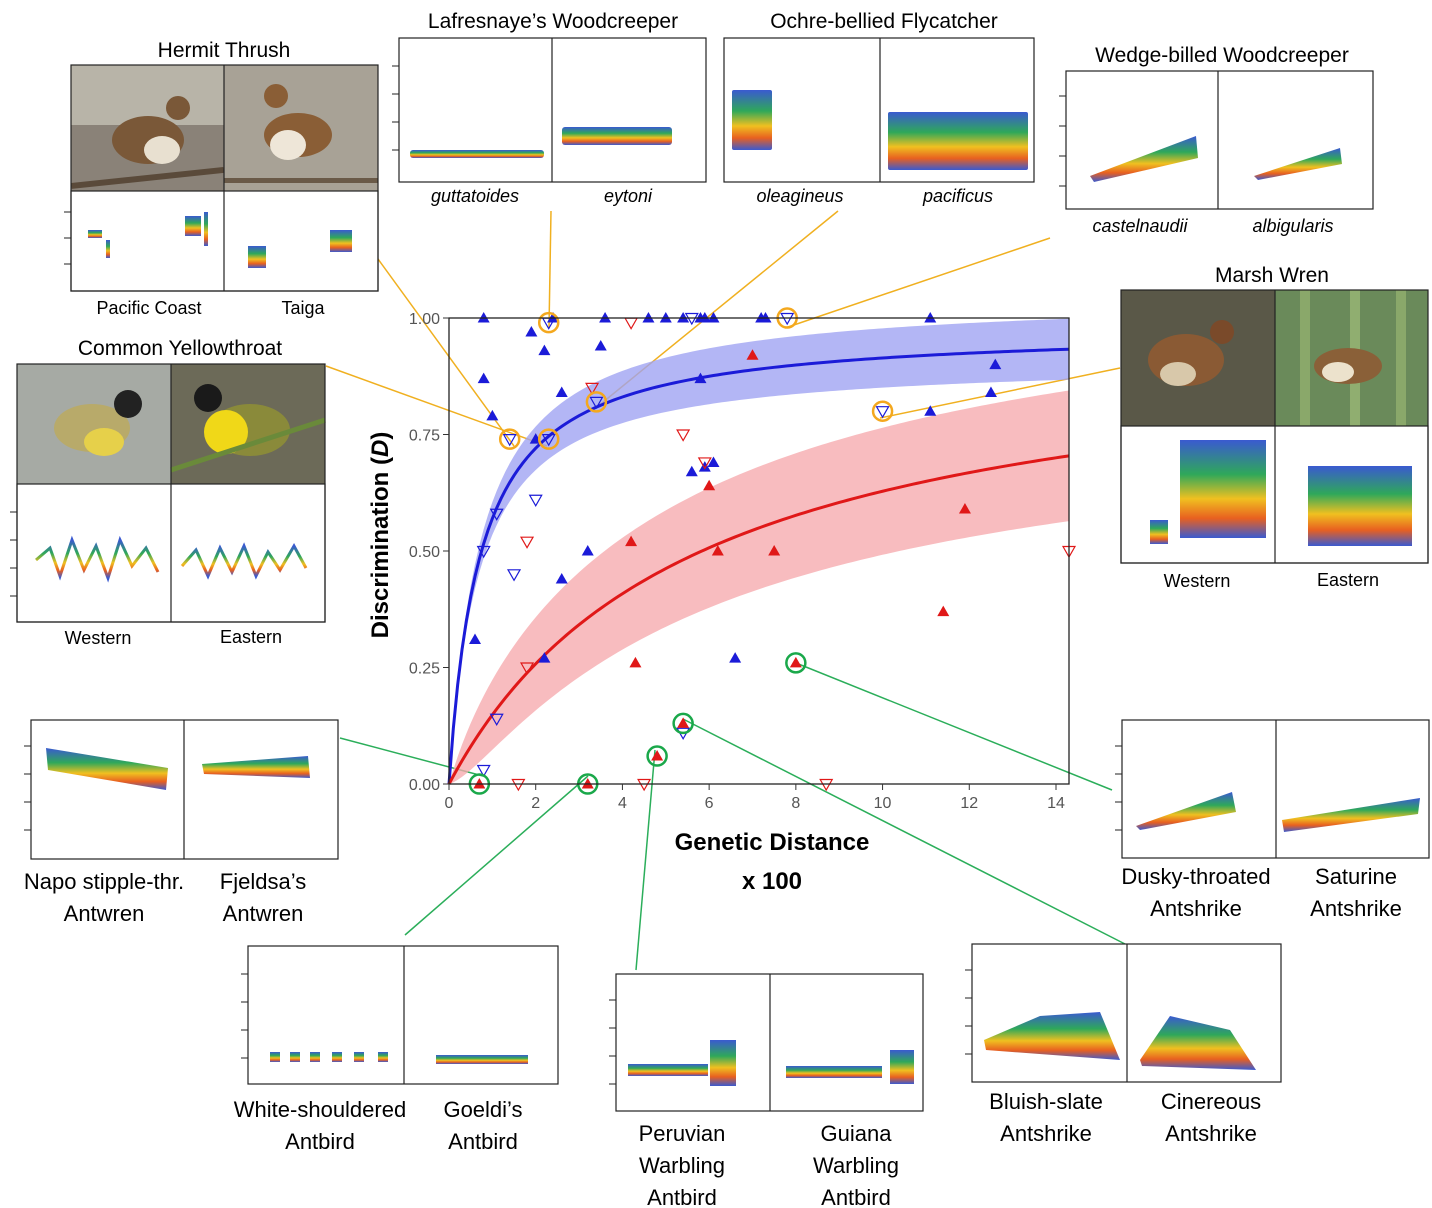 The image size is (1432, 1208). Describe the element at coordinates (1140, 226) in the screenshot. I see `caption-left: castelnaudii` at that location.